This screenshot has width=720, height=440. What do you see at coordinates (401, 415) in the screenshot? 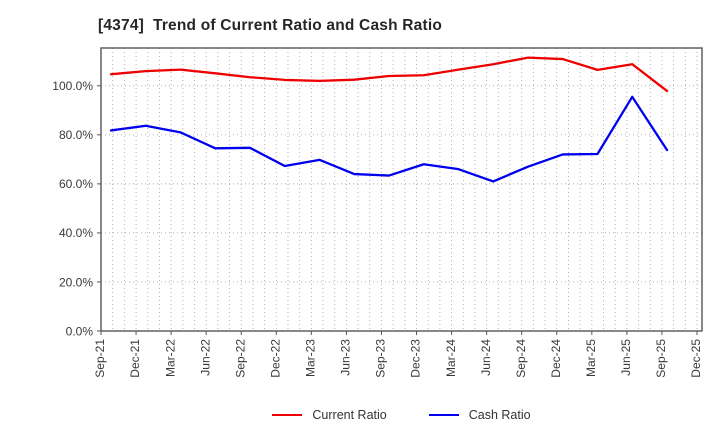
I see `chart-legend: Current Ratio Cash Ratio` at bounding box center [401, 415].